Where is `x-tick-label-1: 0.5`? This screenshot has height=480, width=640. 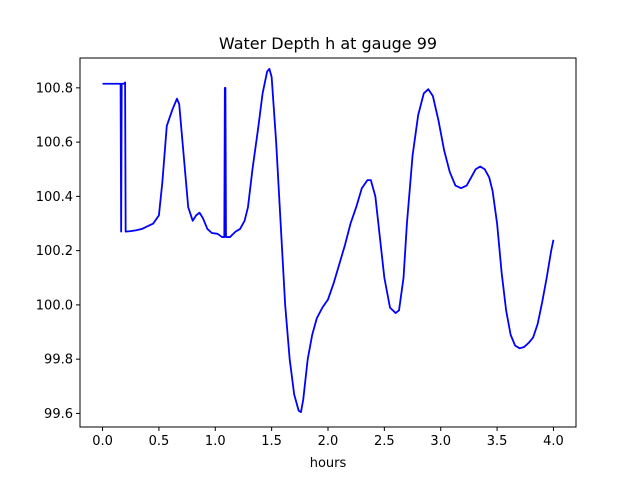
x-tick-label-1: 0.5 is located at coordinates (159, 441).